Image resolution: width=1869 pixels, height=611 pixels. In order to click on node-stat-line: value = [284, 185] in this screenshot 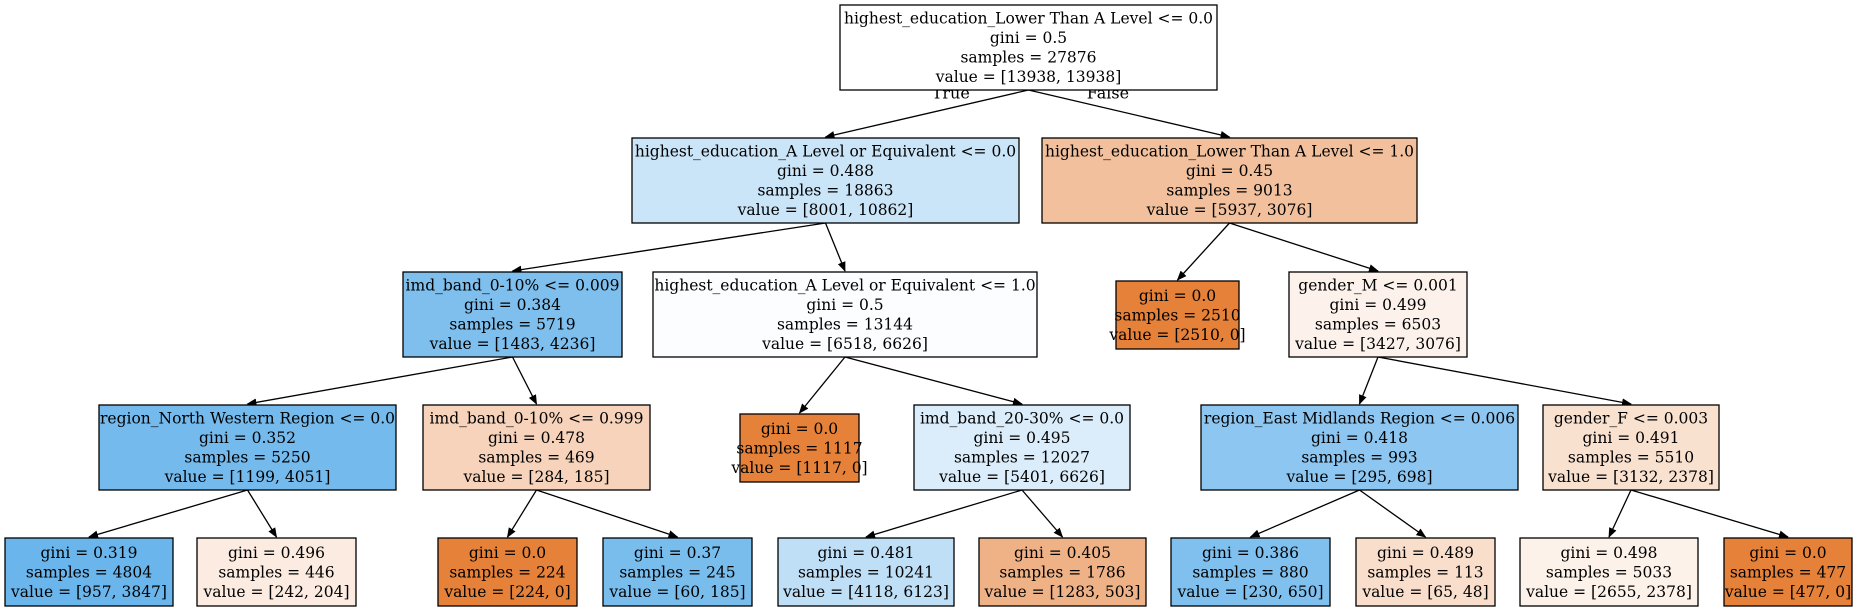, I will do `click(535, 477)`.